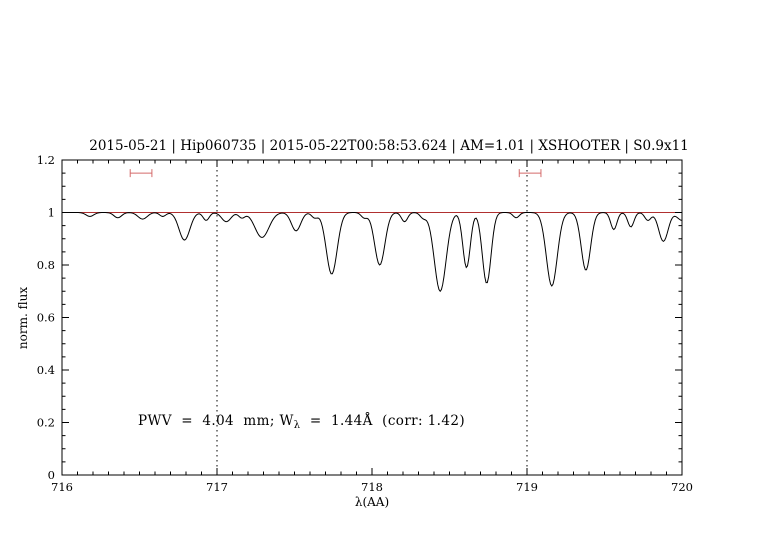 This screenshot has height=542, width=782. I want to click on annotation-suffix: = 1.44Å (corr: 1.42), so click(383, 421).